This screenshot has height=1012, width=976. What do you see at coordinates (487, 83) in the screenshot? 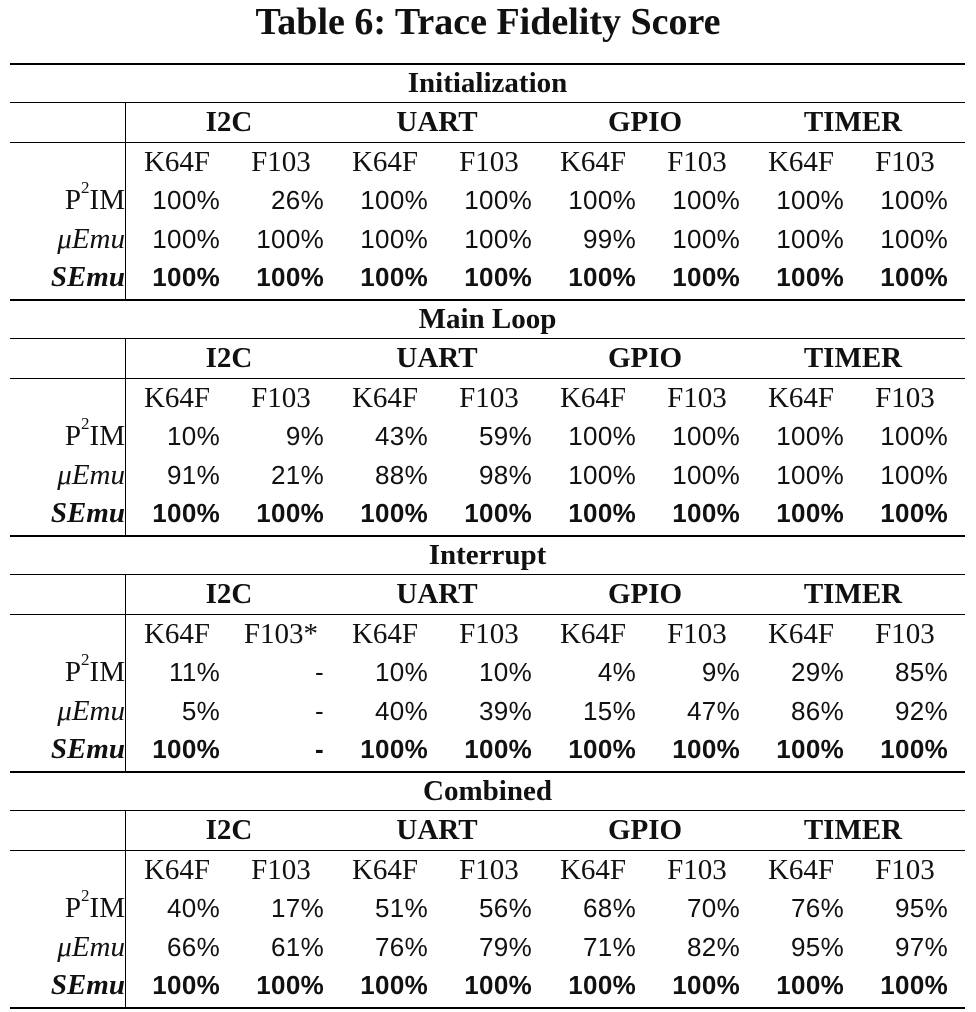
I see `section-title: Initialization` at bounding box center [487, 83].